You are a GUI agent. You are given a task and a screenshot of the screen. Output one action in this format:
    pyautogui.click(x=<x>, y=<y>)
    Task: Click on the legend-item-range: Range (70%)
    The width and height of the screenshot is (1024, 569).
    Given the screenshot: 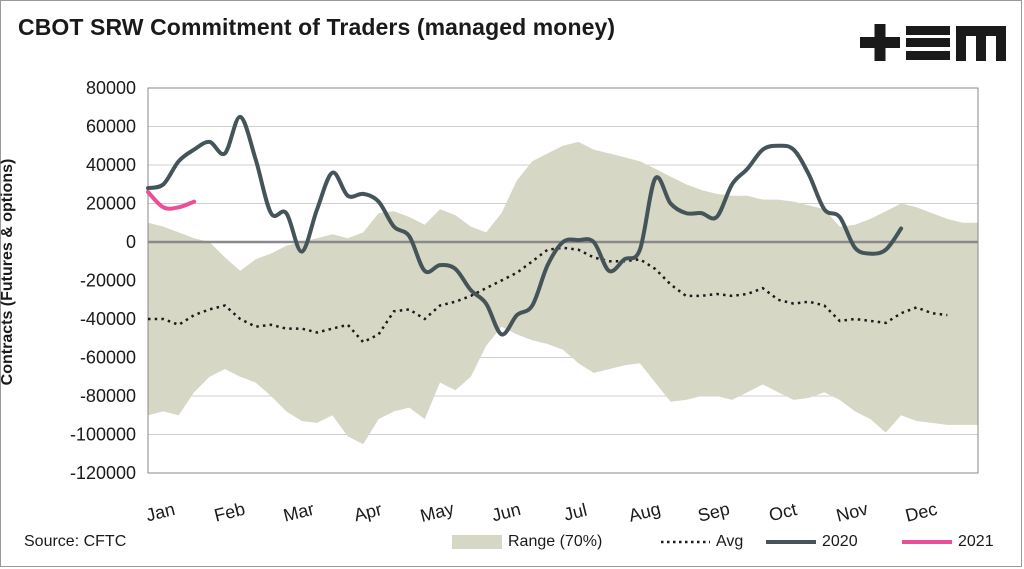 What is the action you would take?
    pyautogui.click(x=527, y=542)
    